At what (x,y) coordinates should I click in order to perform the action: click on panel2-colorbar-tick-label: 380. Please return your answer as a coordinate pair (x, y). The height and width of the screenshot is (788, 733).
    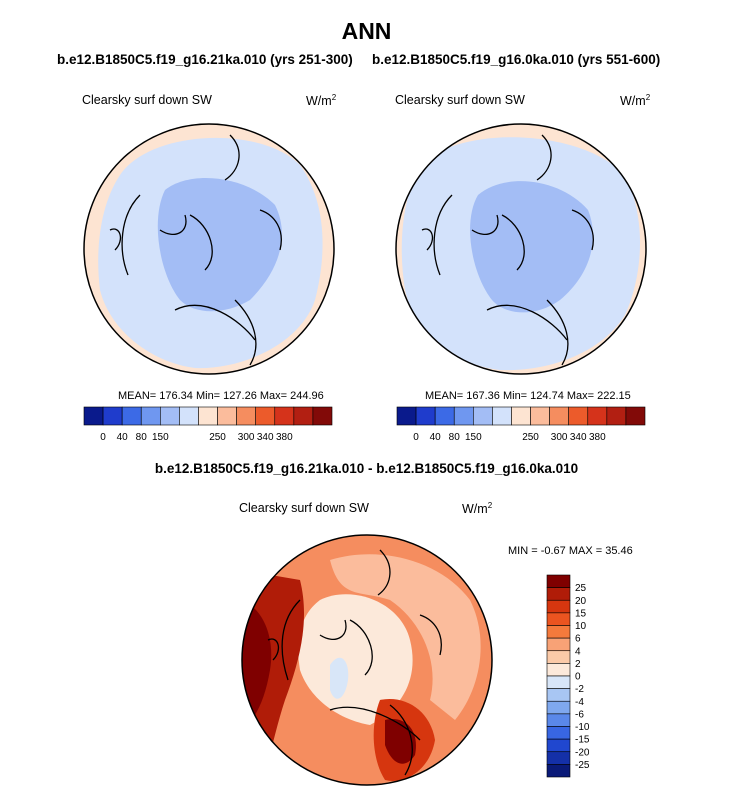
    Looking at the image, I should click on (597, 437).